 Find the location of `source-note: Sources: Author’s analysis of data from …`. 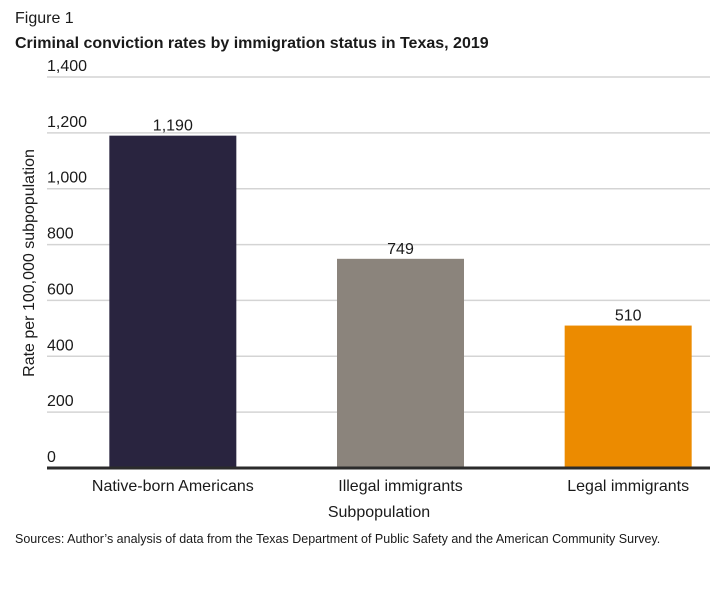

source-note: Sources: Author’s analysis of data from … is located at coordinates (338, 539).